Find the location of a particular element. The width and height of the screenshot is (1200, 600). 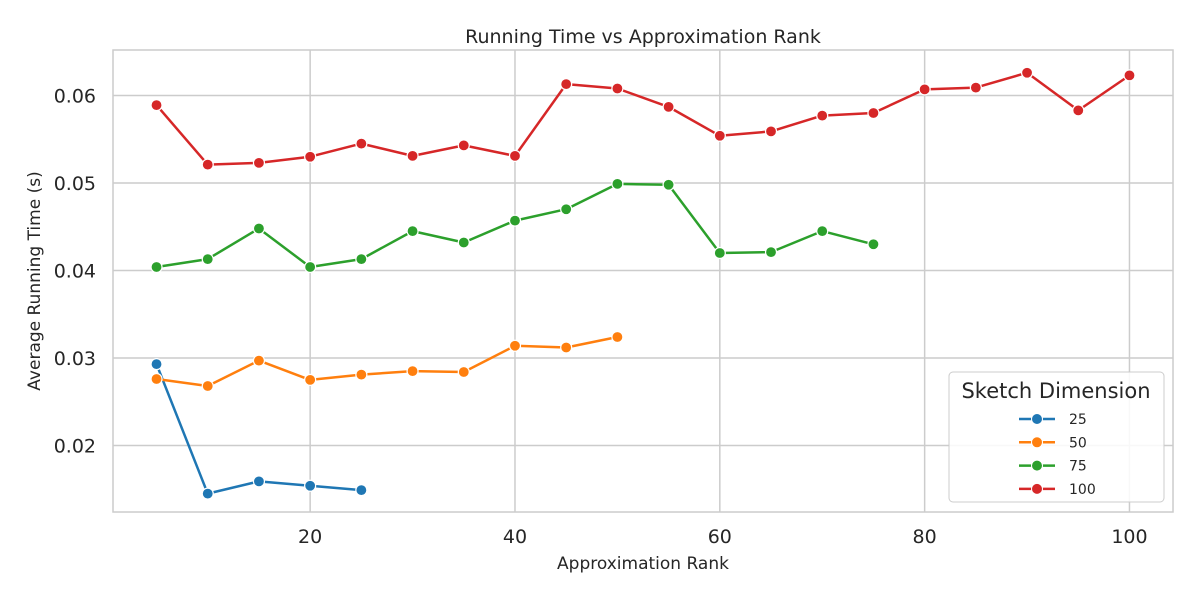

x-tick-label: 80 is located at coordinates (925, 537).